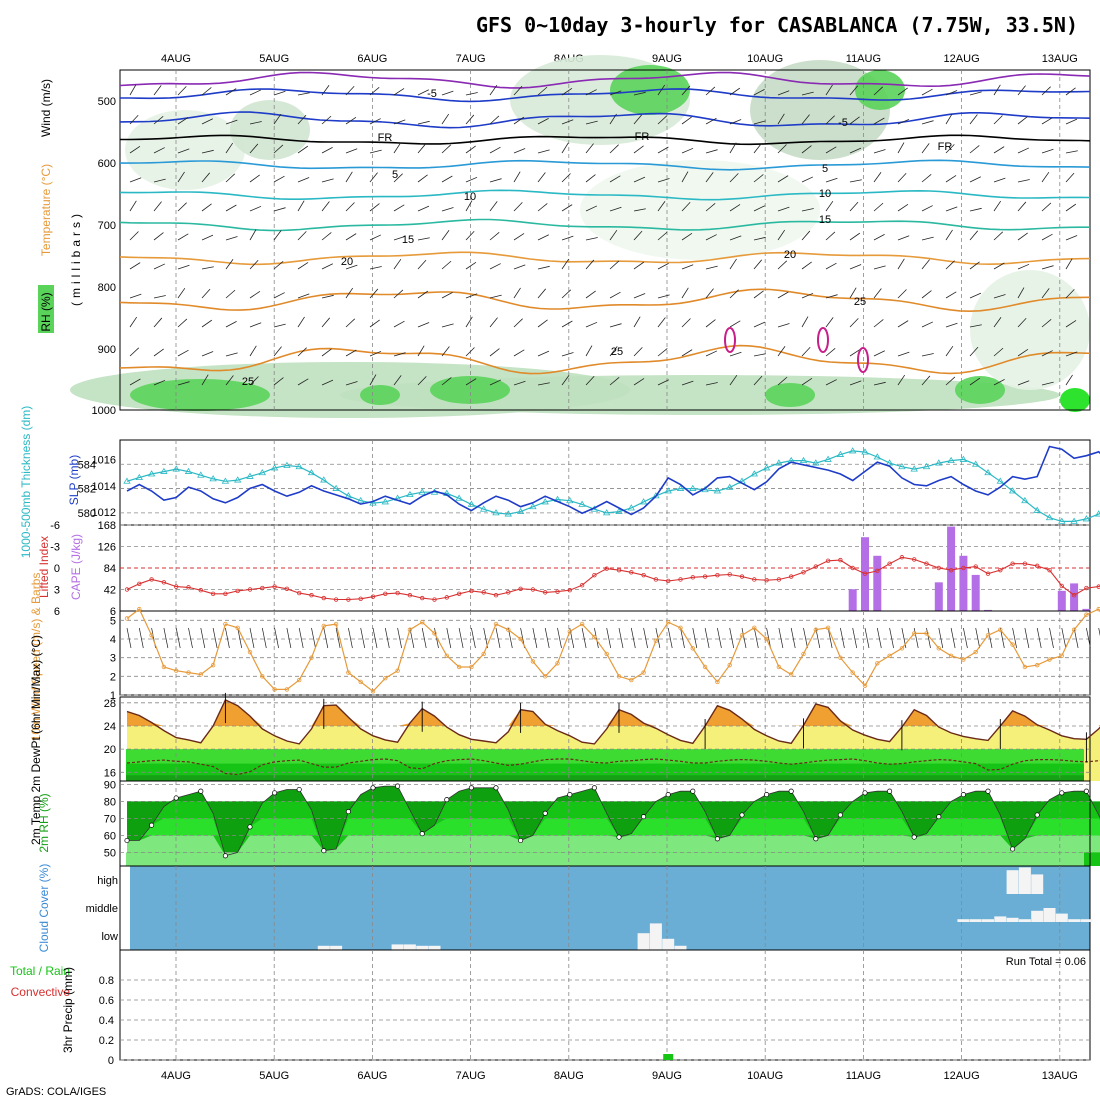 The image size is (1100, 1100). What do you see at coordinates (1037, 884) in the screenshot?
I see `cloud-bar-high` at bounding box center [1037, 884].